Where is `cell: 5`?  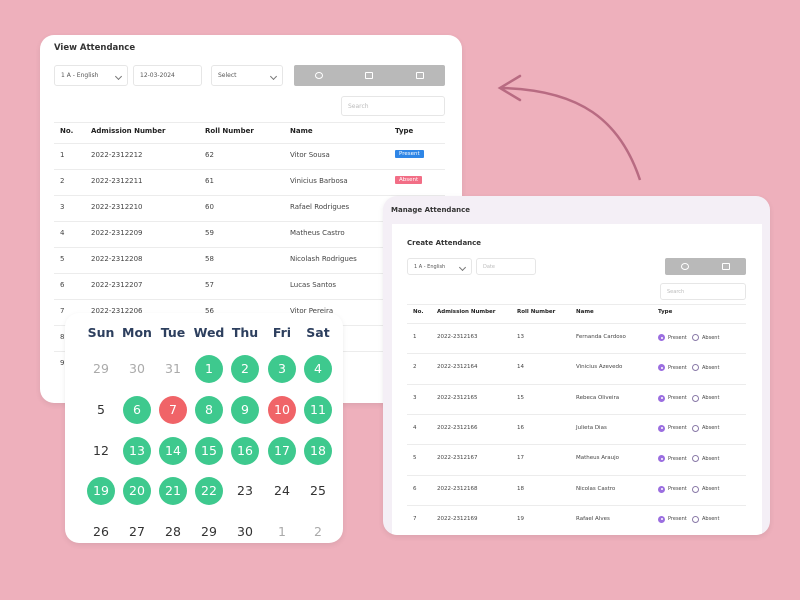
cell: 5 is located at coordinates (62, 259).